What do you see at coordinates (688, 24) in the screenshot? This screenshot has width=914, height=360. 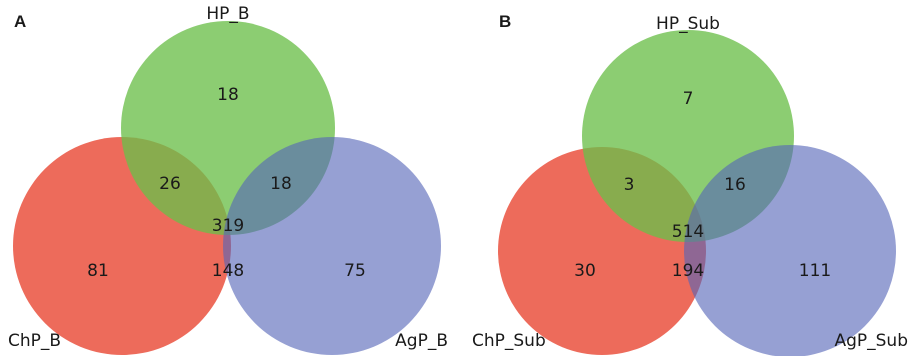 I see `set-label-hp-sub: HP_Sub` at bounding box center [688, 24].